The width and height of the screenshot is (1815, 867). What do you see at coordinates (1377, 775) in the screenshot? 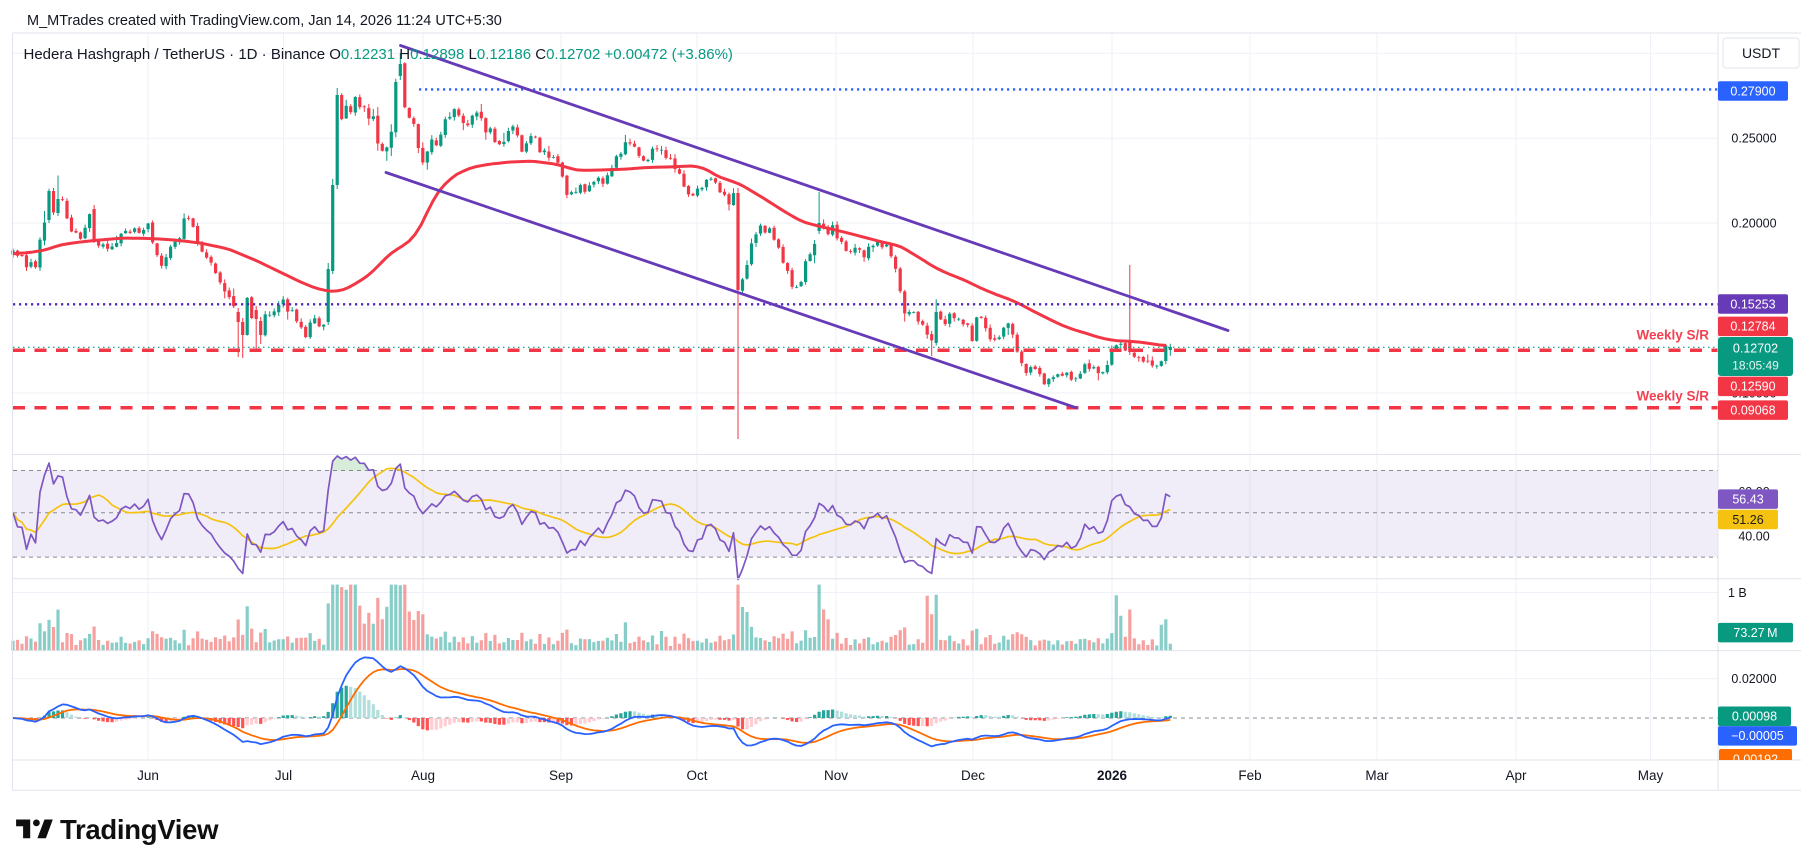
I see `svg-text: Mar` at bounding box center [1377, 775].